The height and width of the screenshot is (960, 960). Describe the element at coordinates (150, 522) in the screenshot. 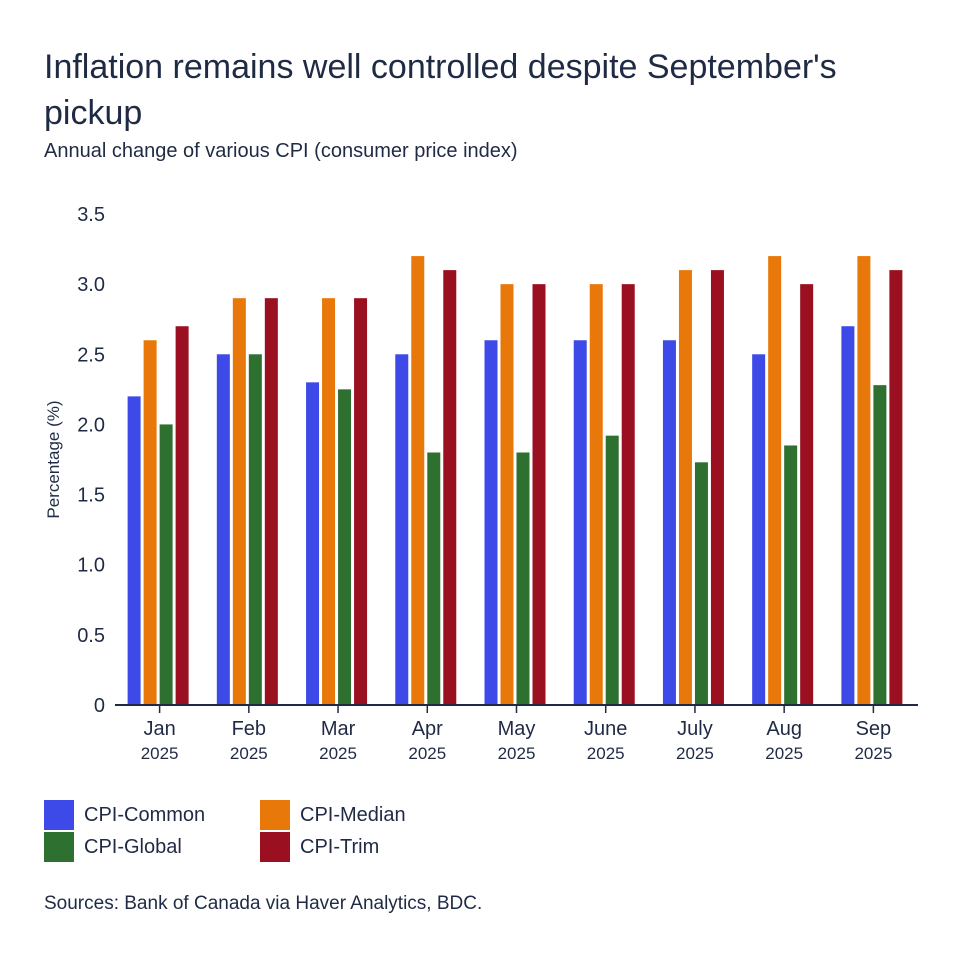

I see `bar-cpi-median-jan` at that location.